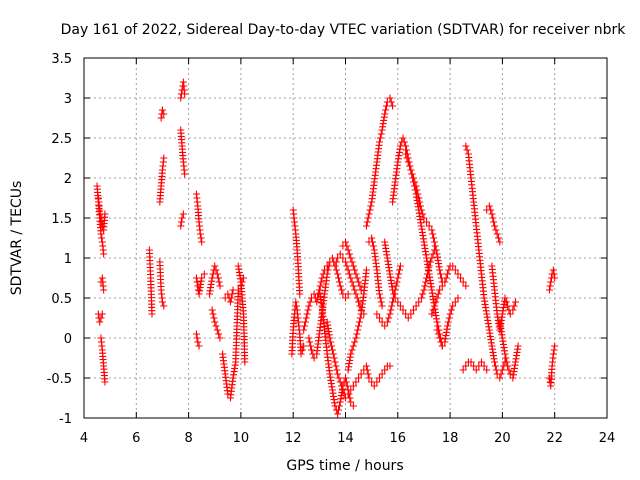  What do you see at coordinates (65, 419) in the screenshot?
I see `y-tick-label: -1` at bounding box center [65, 419].